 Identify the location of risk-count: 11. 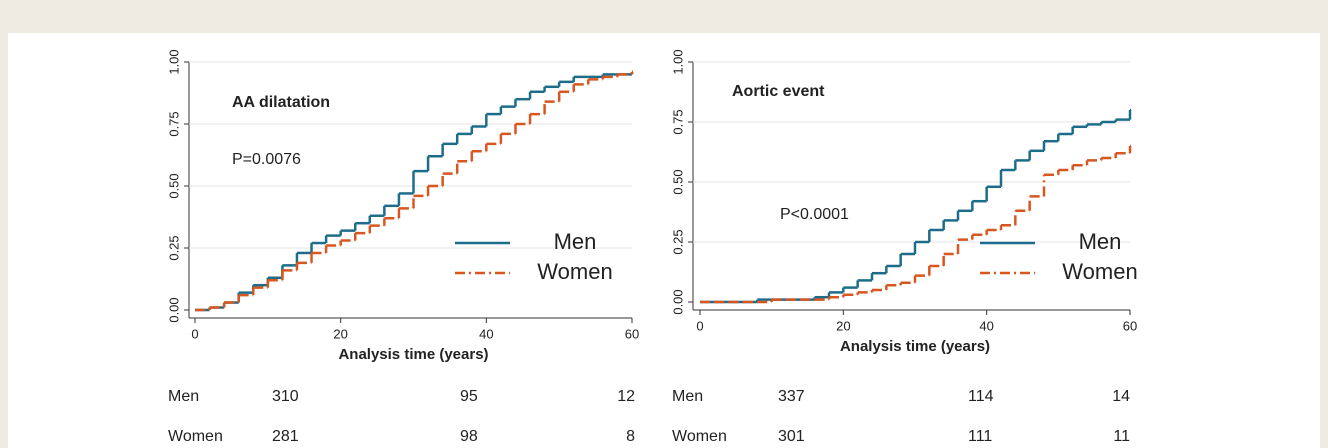
(1121, 436).